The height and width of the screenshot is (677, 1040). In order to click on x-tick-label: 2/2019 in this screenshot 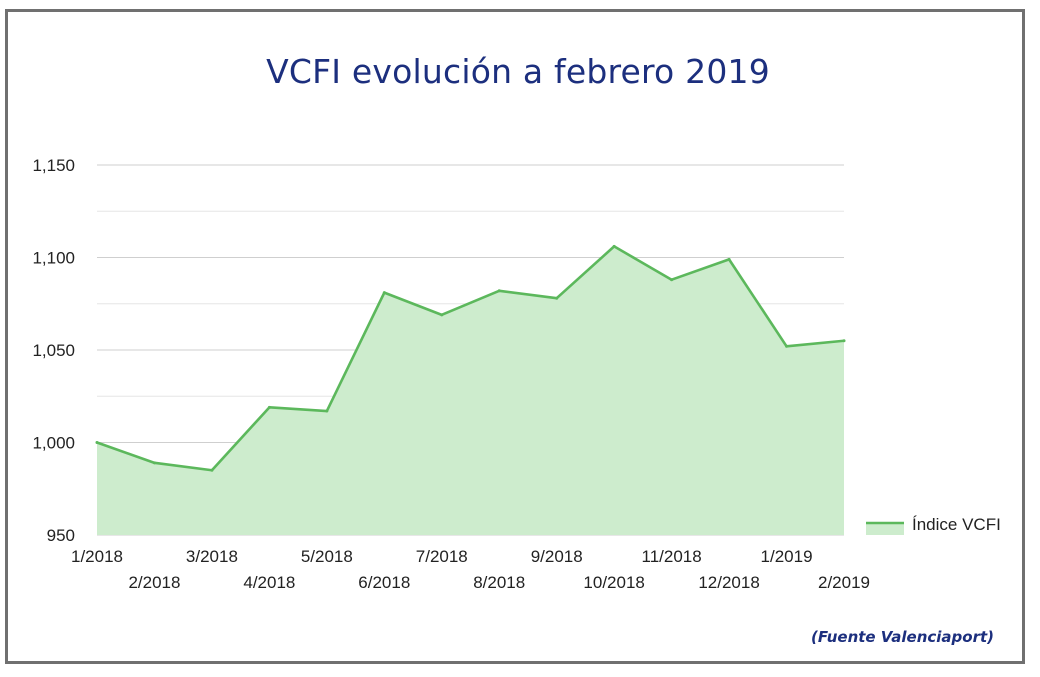, I will do `click(844, 582)`.